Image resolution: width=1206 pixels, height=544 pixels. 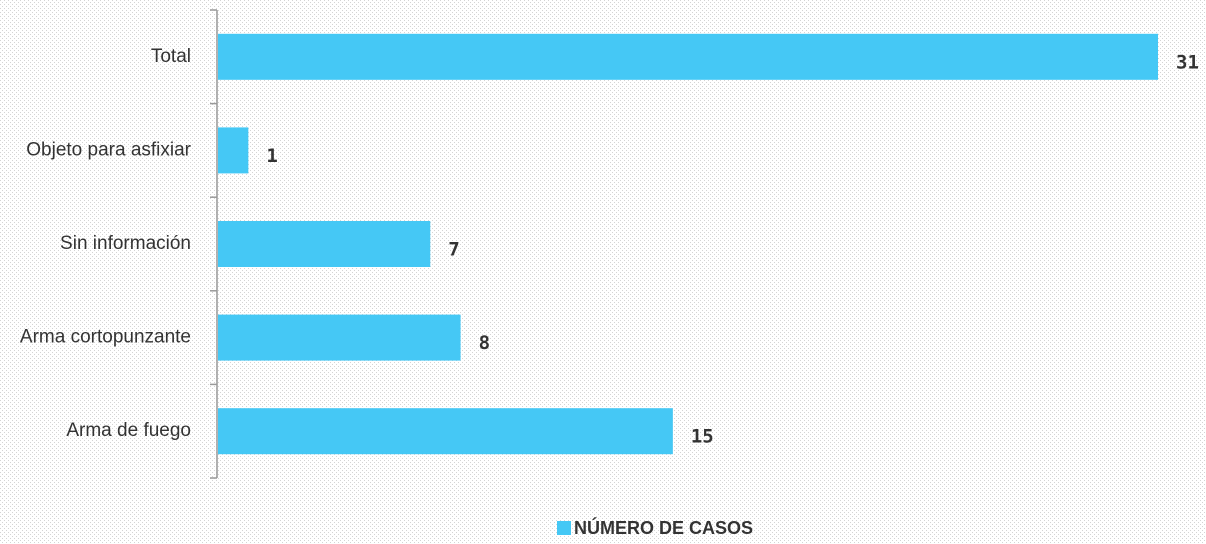 I want to click on y-tick-label: Arma cortopunzante, so click(x=105, y=337).